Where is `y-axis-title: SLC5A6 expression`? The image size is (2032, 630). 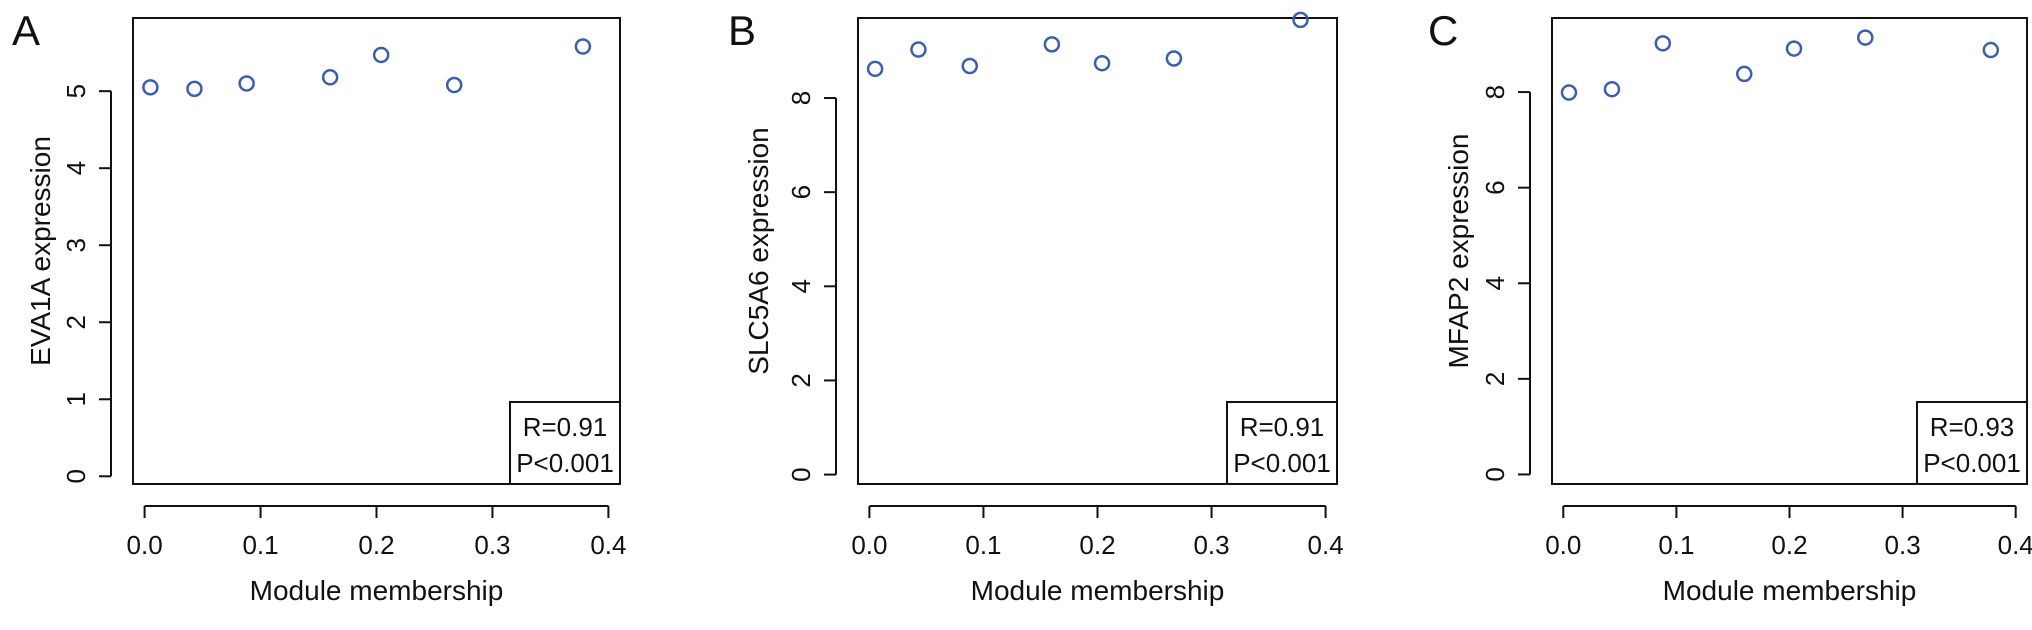
y-axis-title: SLC5A6 expression is located at coordinates (758, 250).